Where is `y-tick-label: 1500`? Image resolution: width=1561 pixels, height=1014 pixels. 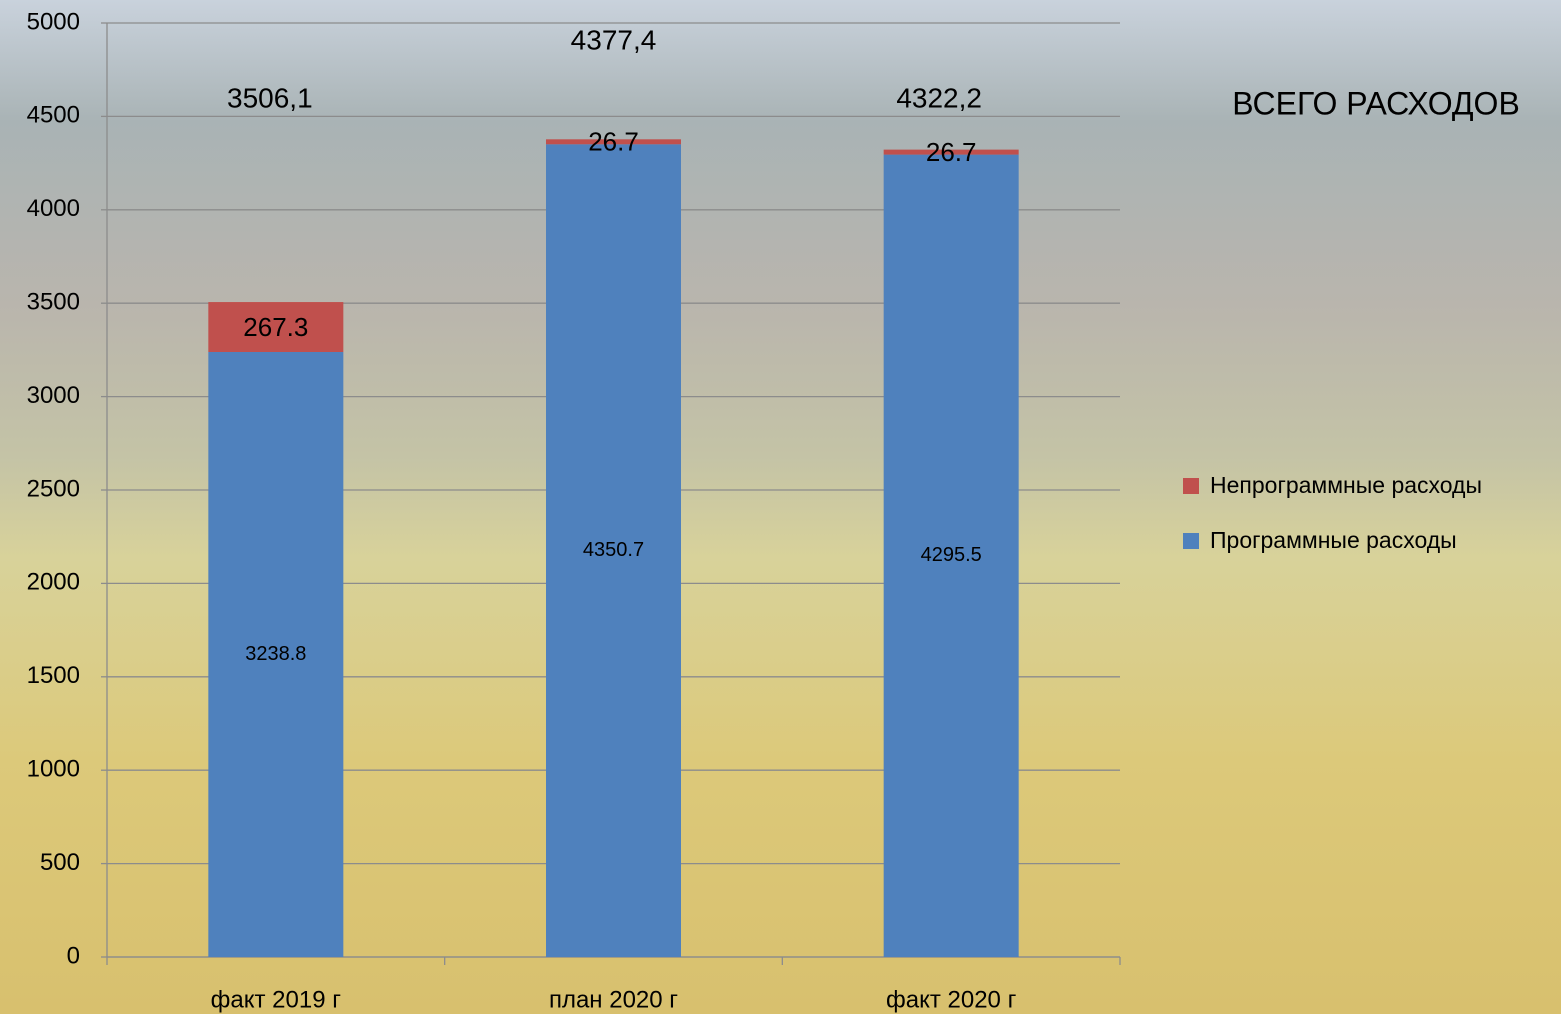
y-tick-label: 1500 is located at coordinates (53, 675).